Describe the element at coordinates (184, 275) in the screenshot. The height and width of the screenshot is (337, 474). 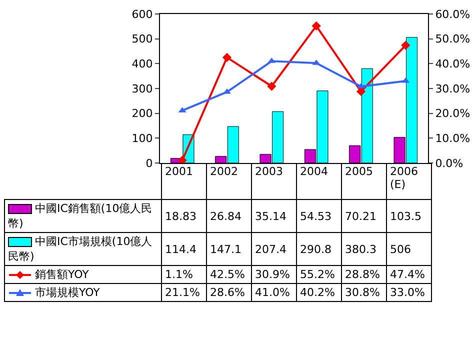
I see `data-label: 1.1%` at that location.